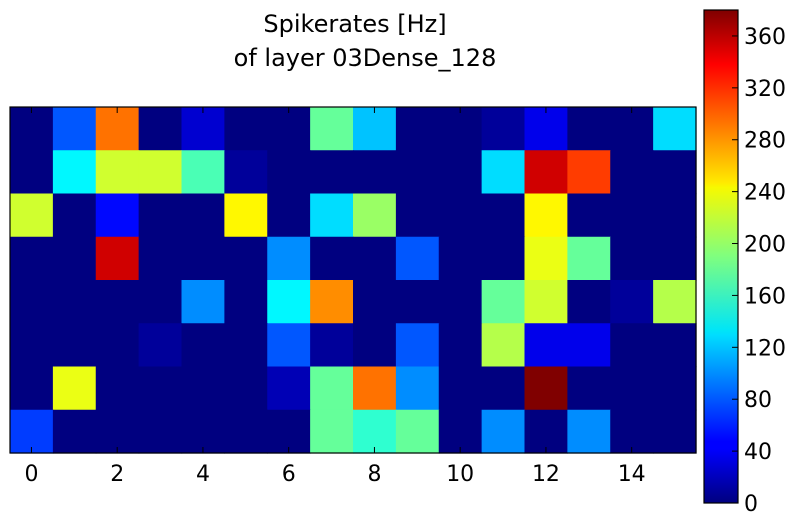 This screenshot has height=528, width=803. I want to click on x-tick-label: 2, so click(117, 474).